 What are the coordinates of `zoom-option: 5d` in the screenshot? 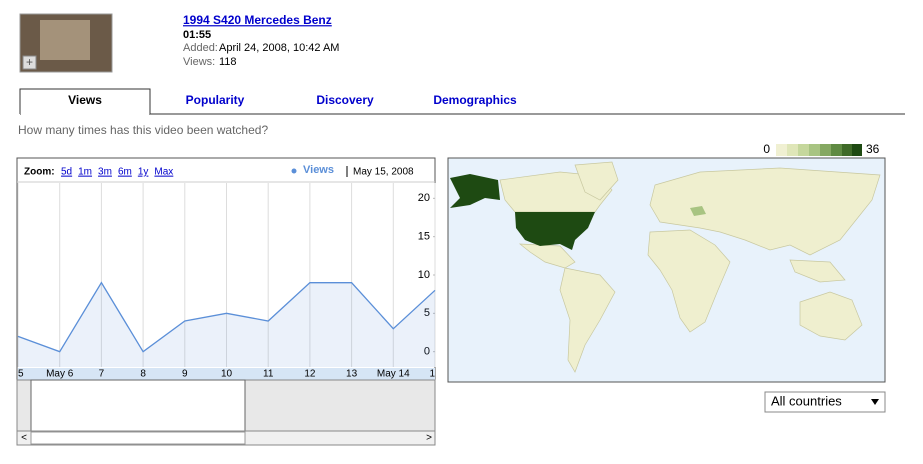 It's located at (66, 172).